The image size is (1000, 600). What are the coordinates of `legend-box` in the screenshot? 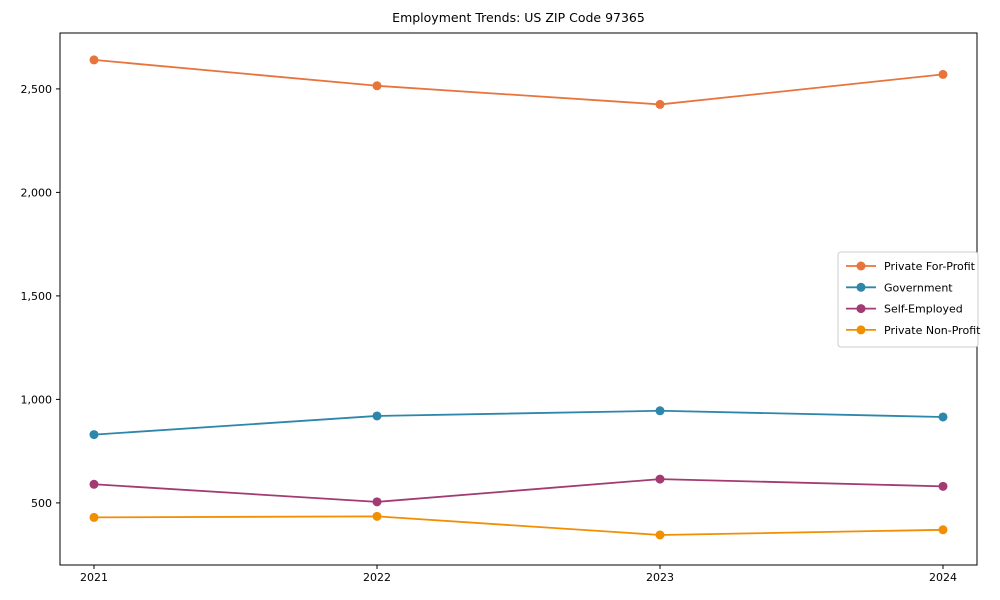 It's located at (908, 299).